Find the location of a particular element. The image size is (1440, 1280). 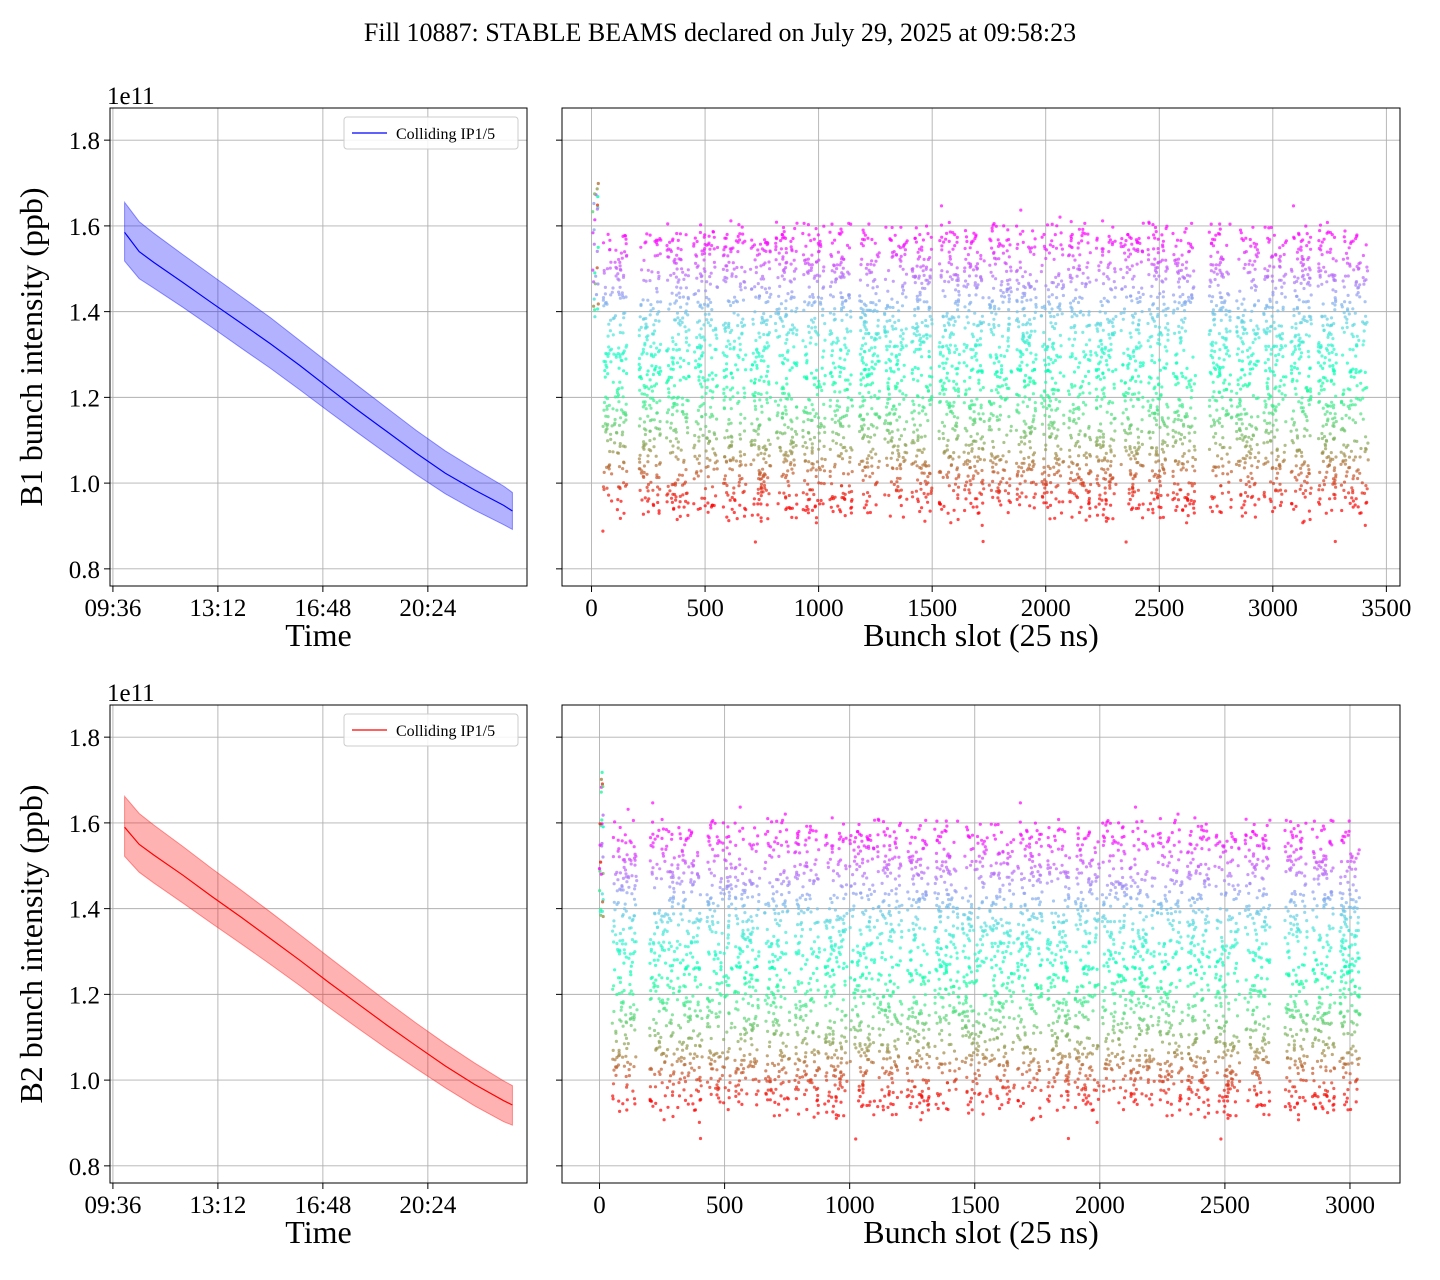

x-axis-label: Bunch slot (25 ns) is located at coordinates (981, 635).